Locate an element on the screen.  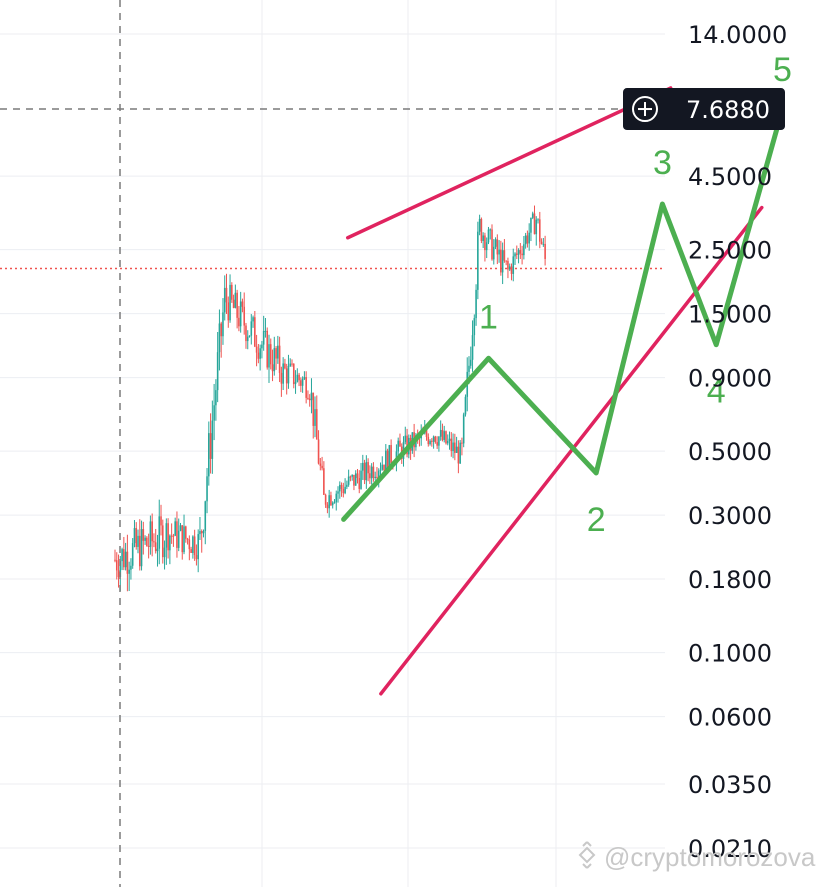
price-tick-label: 14.0000 is located at coordinates (737, 35).